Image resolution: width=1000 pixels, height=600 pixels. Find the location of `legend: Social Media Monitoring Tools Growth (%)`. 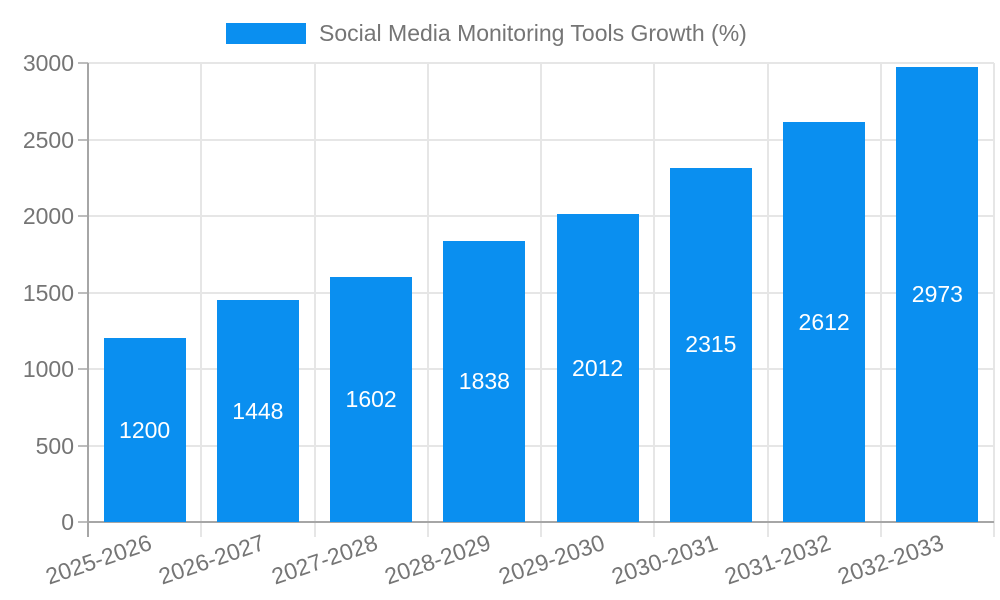

legend: Social Media Monitoring Tools Growth (%) is located at coordinates (486, 33).